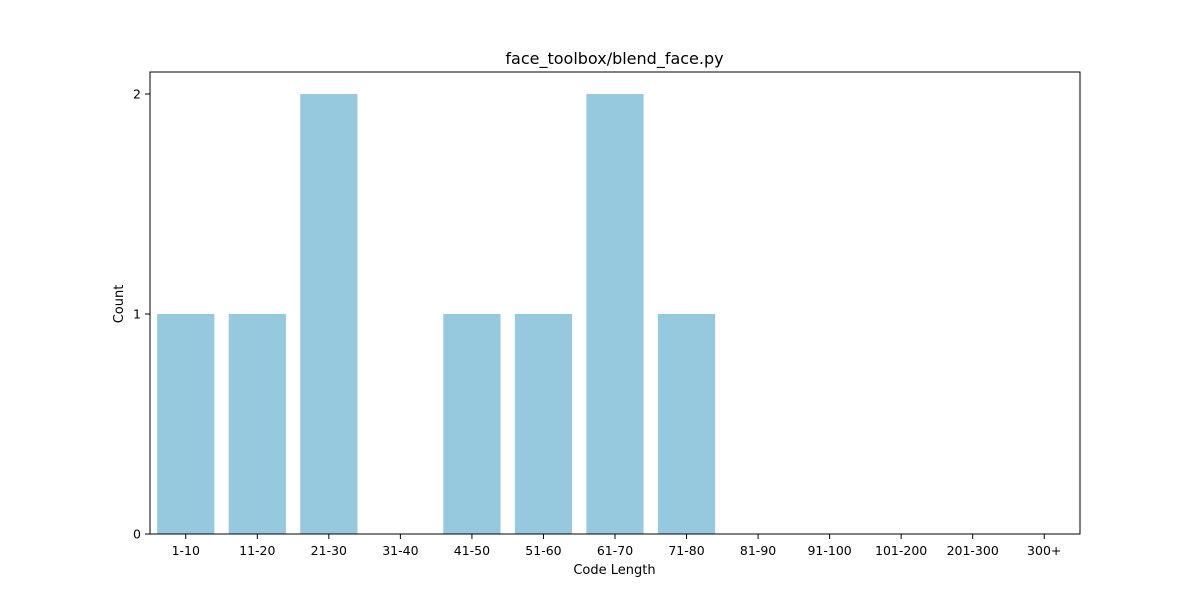 This screenshot has height=604, width=1200. I want to click on x-tick-label: 21-30, so click(329, 550).